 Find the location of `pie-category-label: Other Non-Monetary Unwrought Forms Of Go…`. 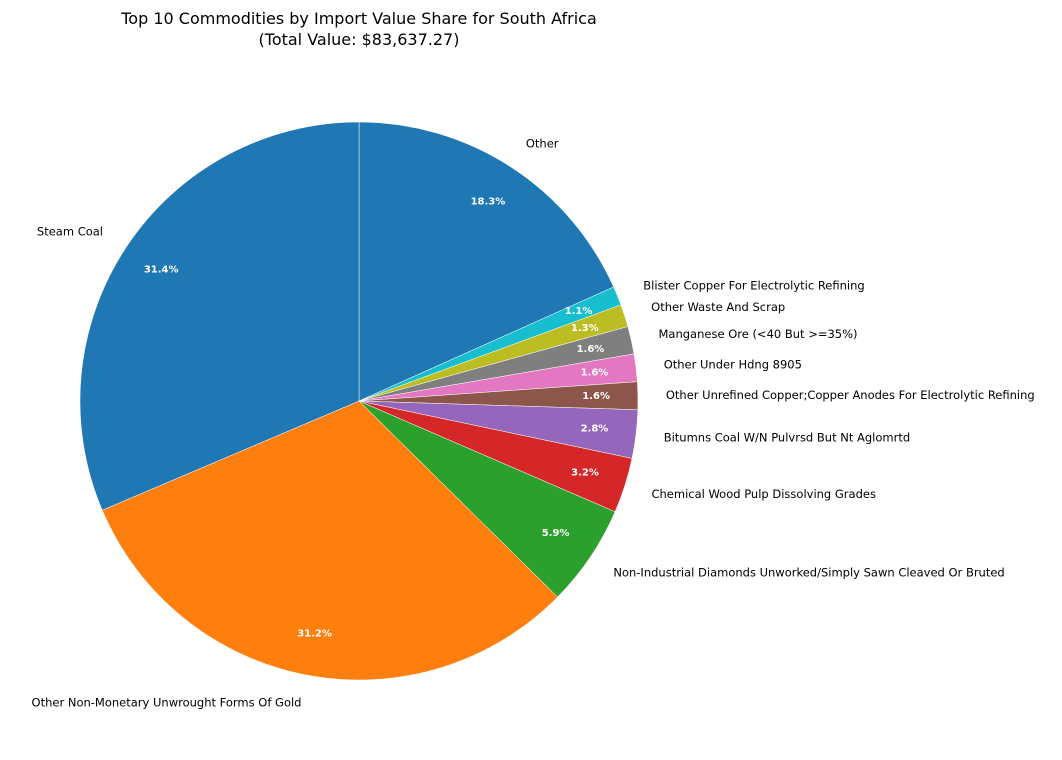

pie-category-label: Other Non-Monetary Unwrought Forms Of Go… is located at coordinates (167, 702).